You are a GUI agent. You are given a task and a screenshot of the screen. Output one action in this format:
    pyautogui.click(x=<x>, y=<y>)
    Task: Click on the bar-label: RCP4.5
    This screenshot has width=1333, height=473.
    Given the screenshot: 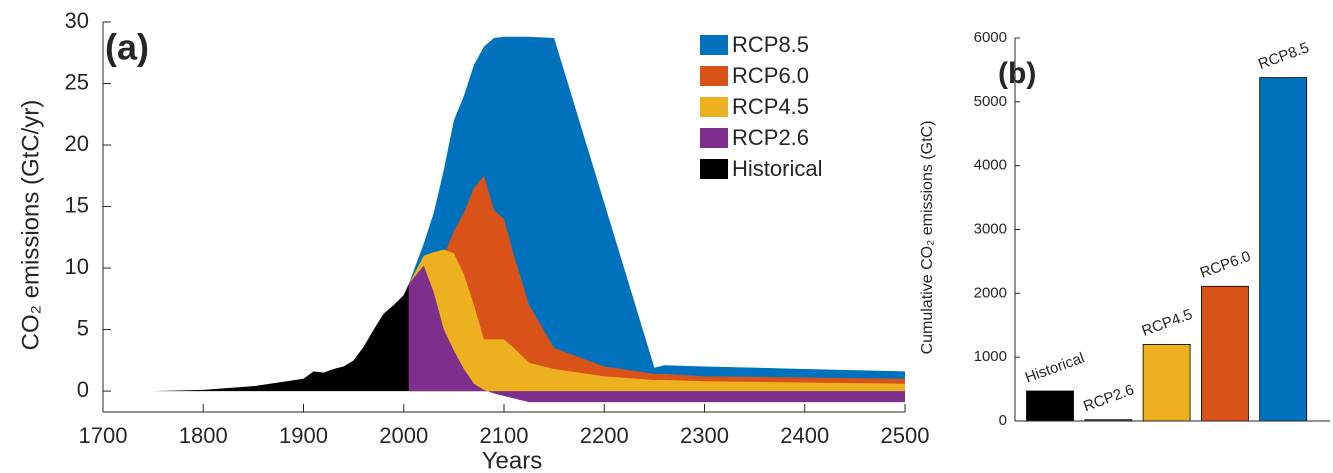 What is the action you would take?
    pyautogui.click(x=1167, y=323)
    